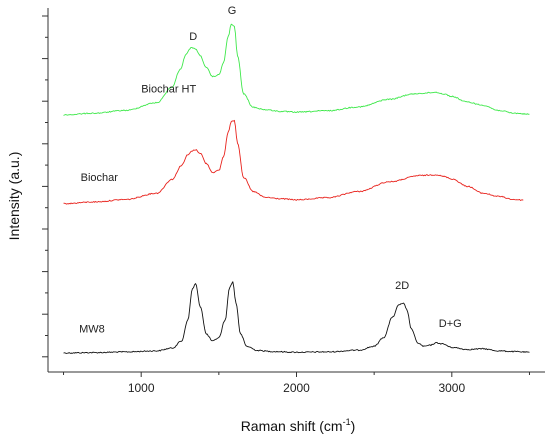 This screenshot has width=550, height=443. What do you see at coordinates (347, 422) in the screenshot?
I see `x-axis-title-superscript: -1` at bounding box center [347, 422].